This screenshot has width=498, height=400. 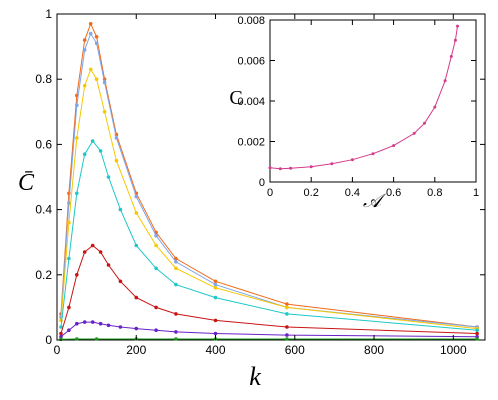 I want to click on main-y-tick-label: 0.2, so click(x=43, y=275).